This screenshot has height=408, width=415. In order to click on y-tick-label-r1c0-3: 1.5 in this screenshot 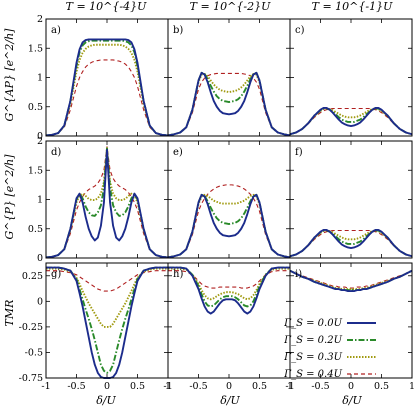, I will do `click(35, 170)`.